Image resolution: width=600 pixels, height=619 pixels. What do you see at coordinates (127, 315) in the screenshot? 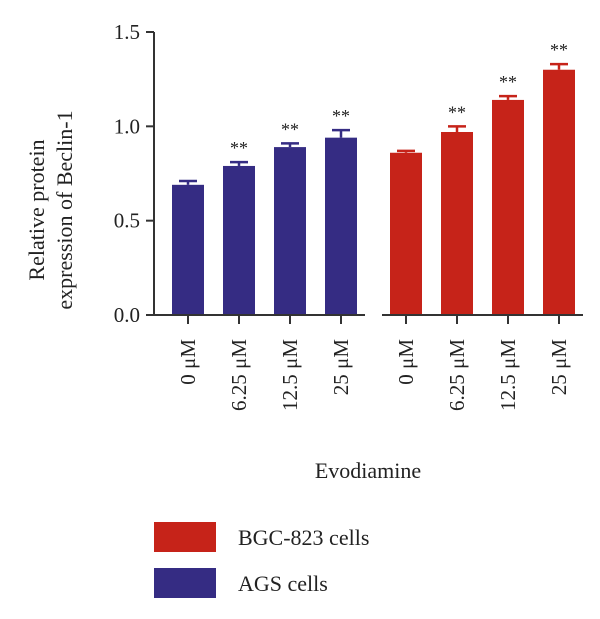
I see `y-tick-label: 0.0` at bounding box center [127, 315].